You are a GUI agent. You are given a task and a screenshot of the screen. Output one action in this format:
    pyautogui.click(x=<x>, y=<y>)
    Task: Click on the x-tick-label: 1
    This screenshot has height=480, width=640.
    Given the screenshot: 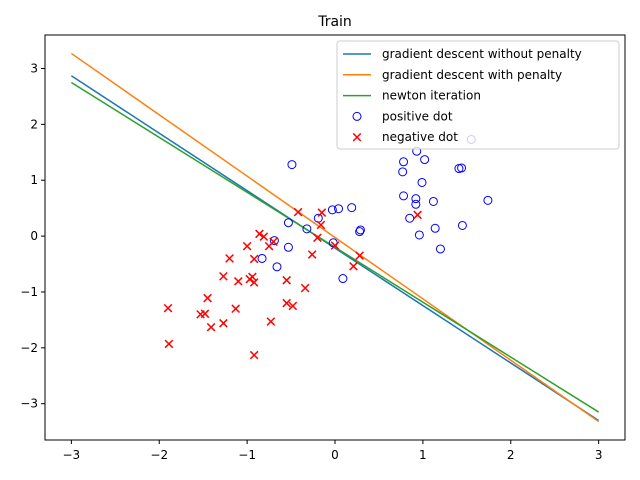 What is the action you would take?
    pyautogui.click(x=423, y=455)
    